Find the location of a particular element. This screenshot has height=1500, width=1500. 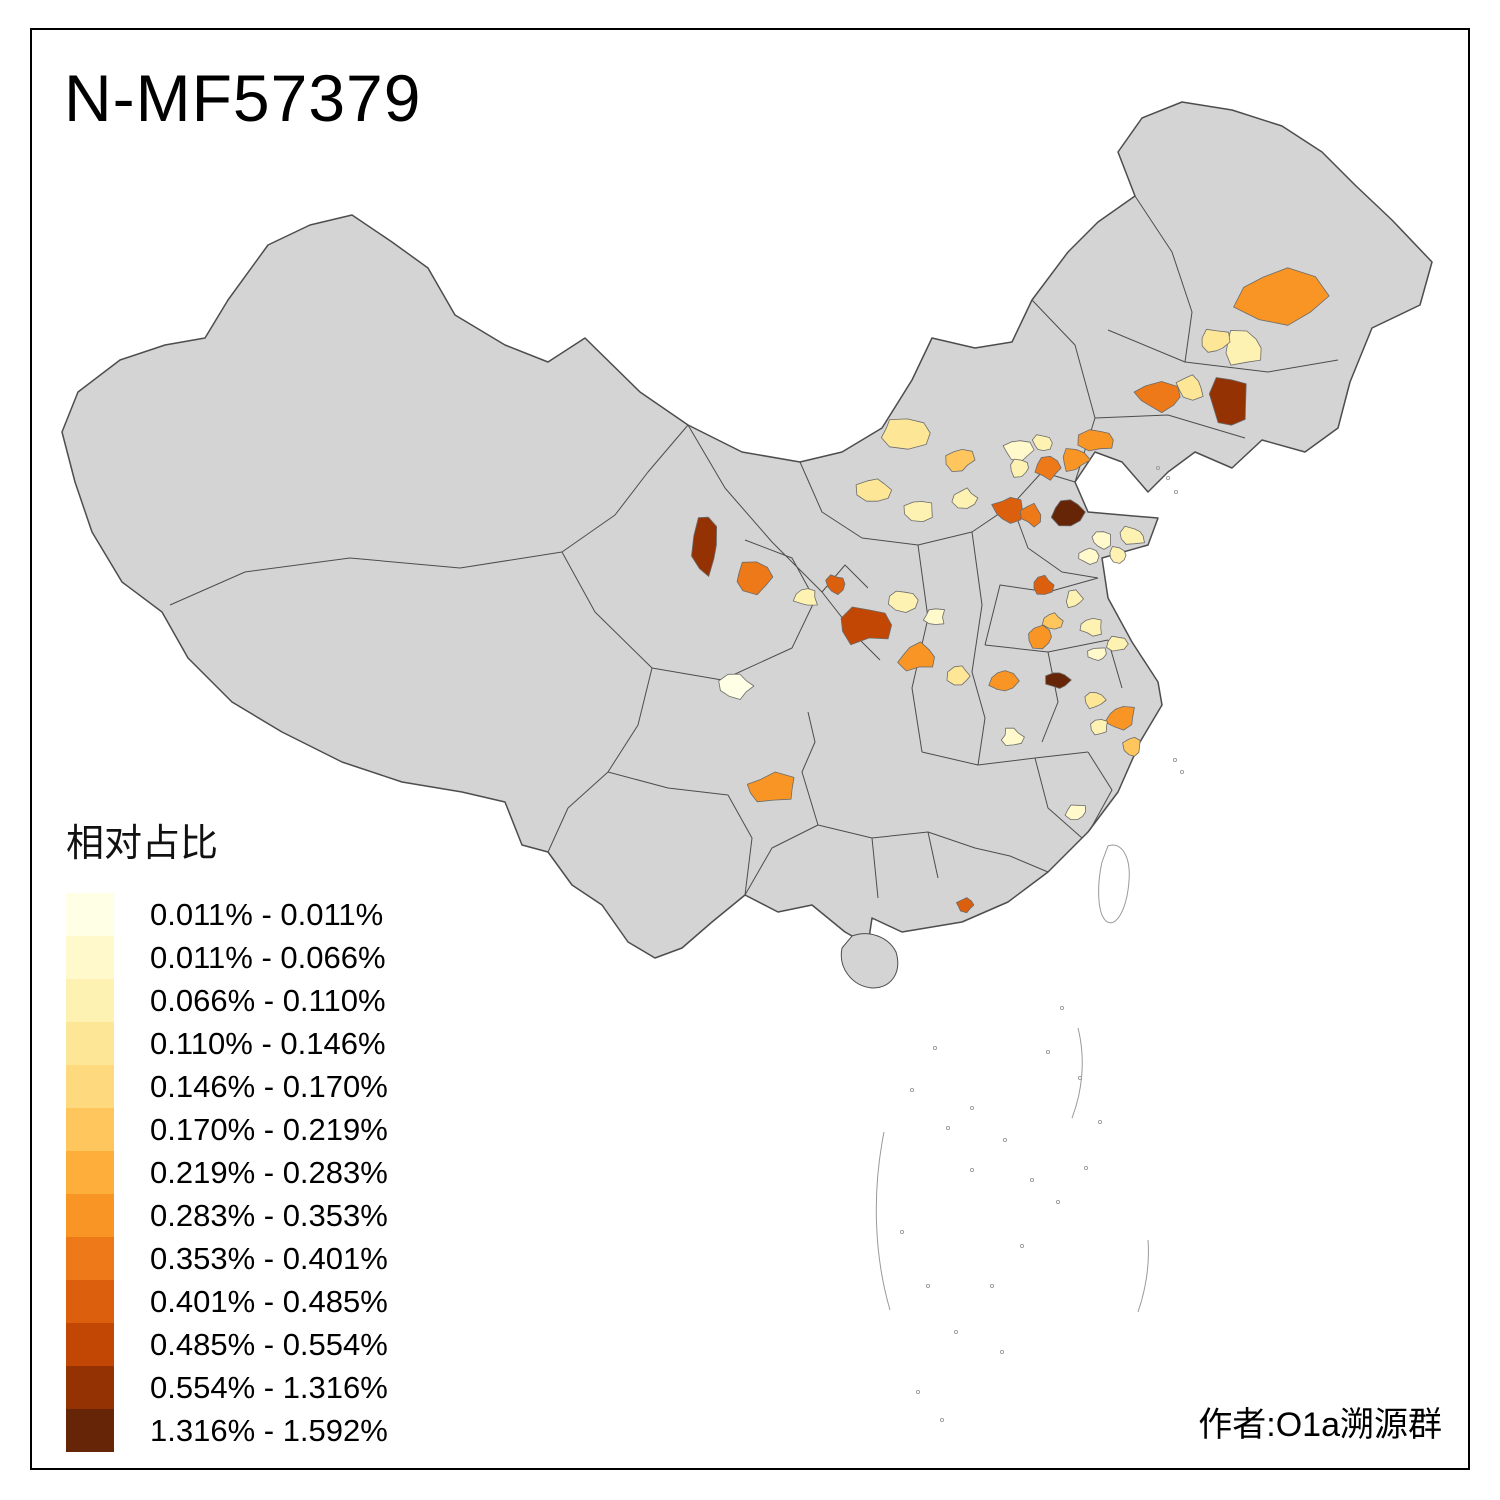

legend-item: 0.146% - 0.170% is located at coordinates (227, 1086).